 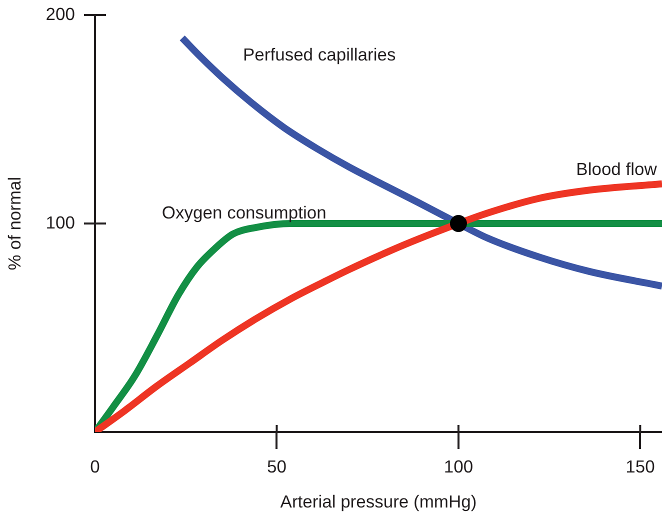 I want to click on y-tick-label: 200, so click(x=61, y=14).